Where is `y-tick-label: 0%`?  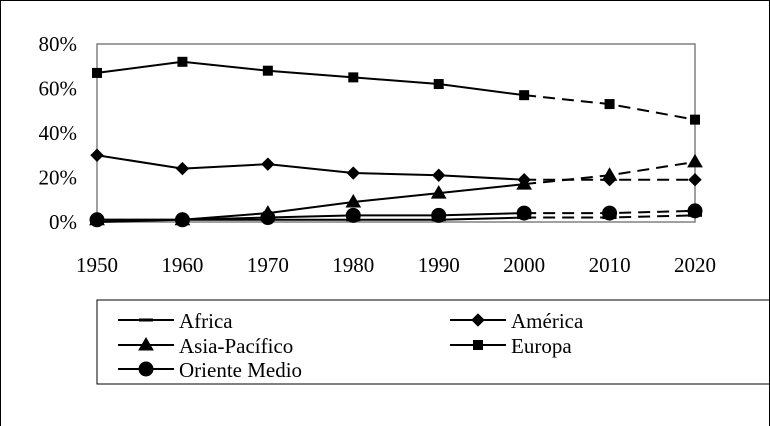
y-tick-label: 0% is located at coordinates (63, 222).